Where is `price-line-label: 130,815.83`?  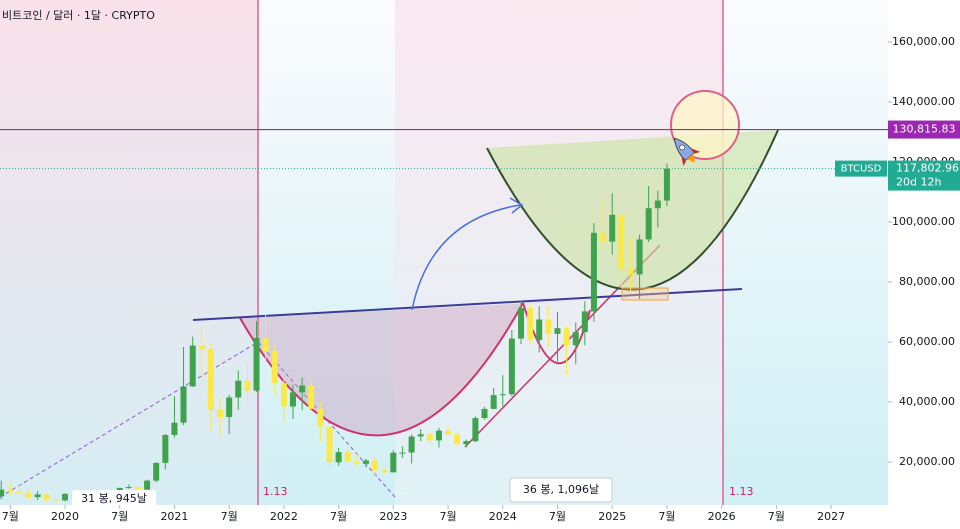
price-line-label: 130,815.83 is located at coordinates (924, 129).